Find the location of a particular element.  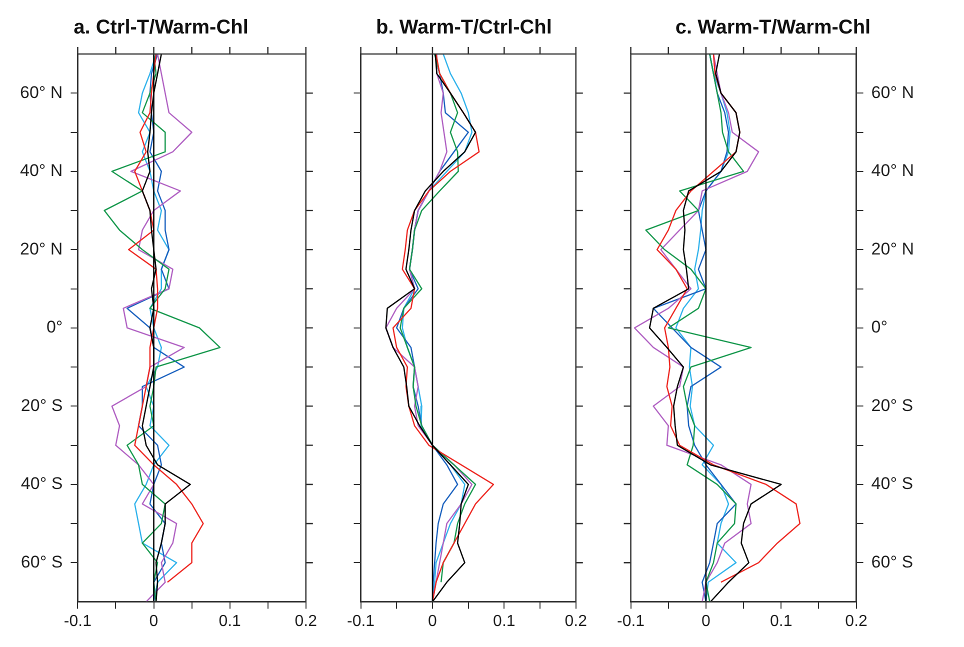

chart-title: b. Warm-T/Ctrl-Chl is located at coordinates (464, 27).